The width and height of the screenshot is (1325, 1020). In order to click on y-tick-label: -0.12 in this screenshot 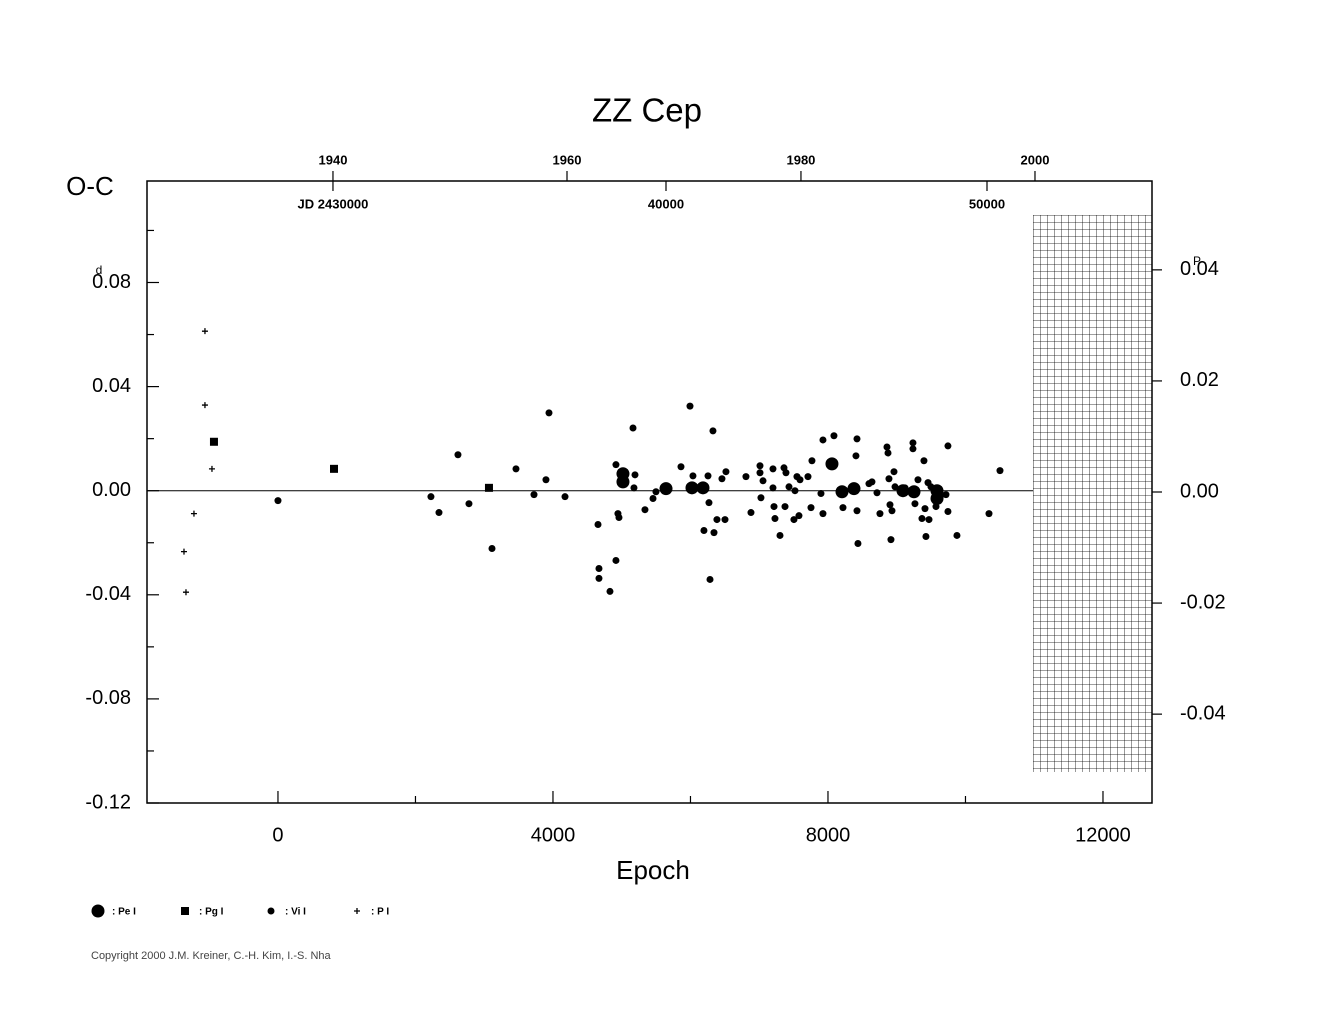, I will do `click(108, 802)`.